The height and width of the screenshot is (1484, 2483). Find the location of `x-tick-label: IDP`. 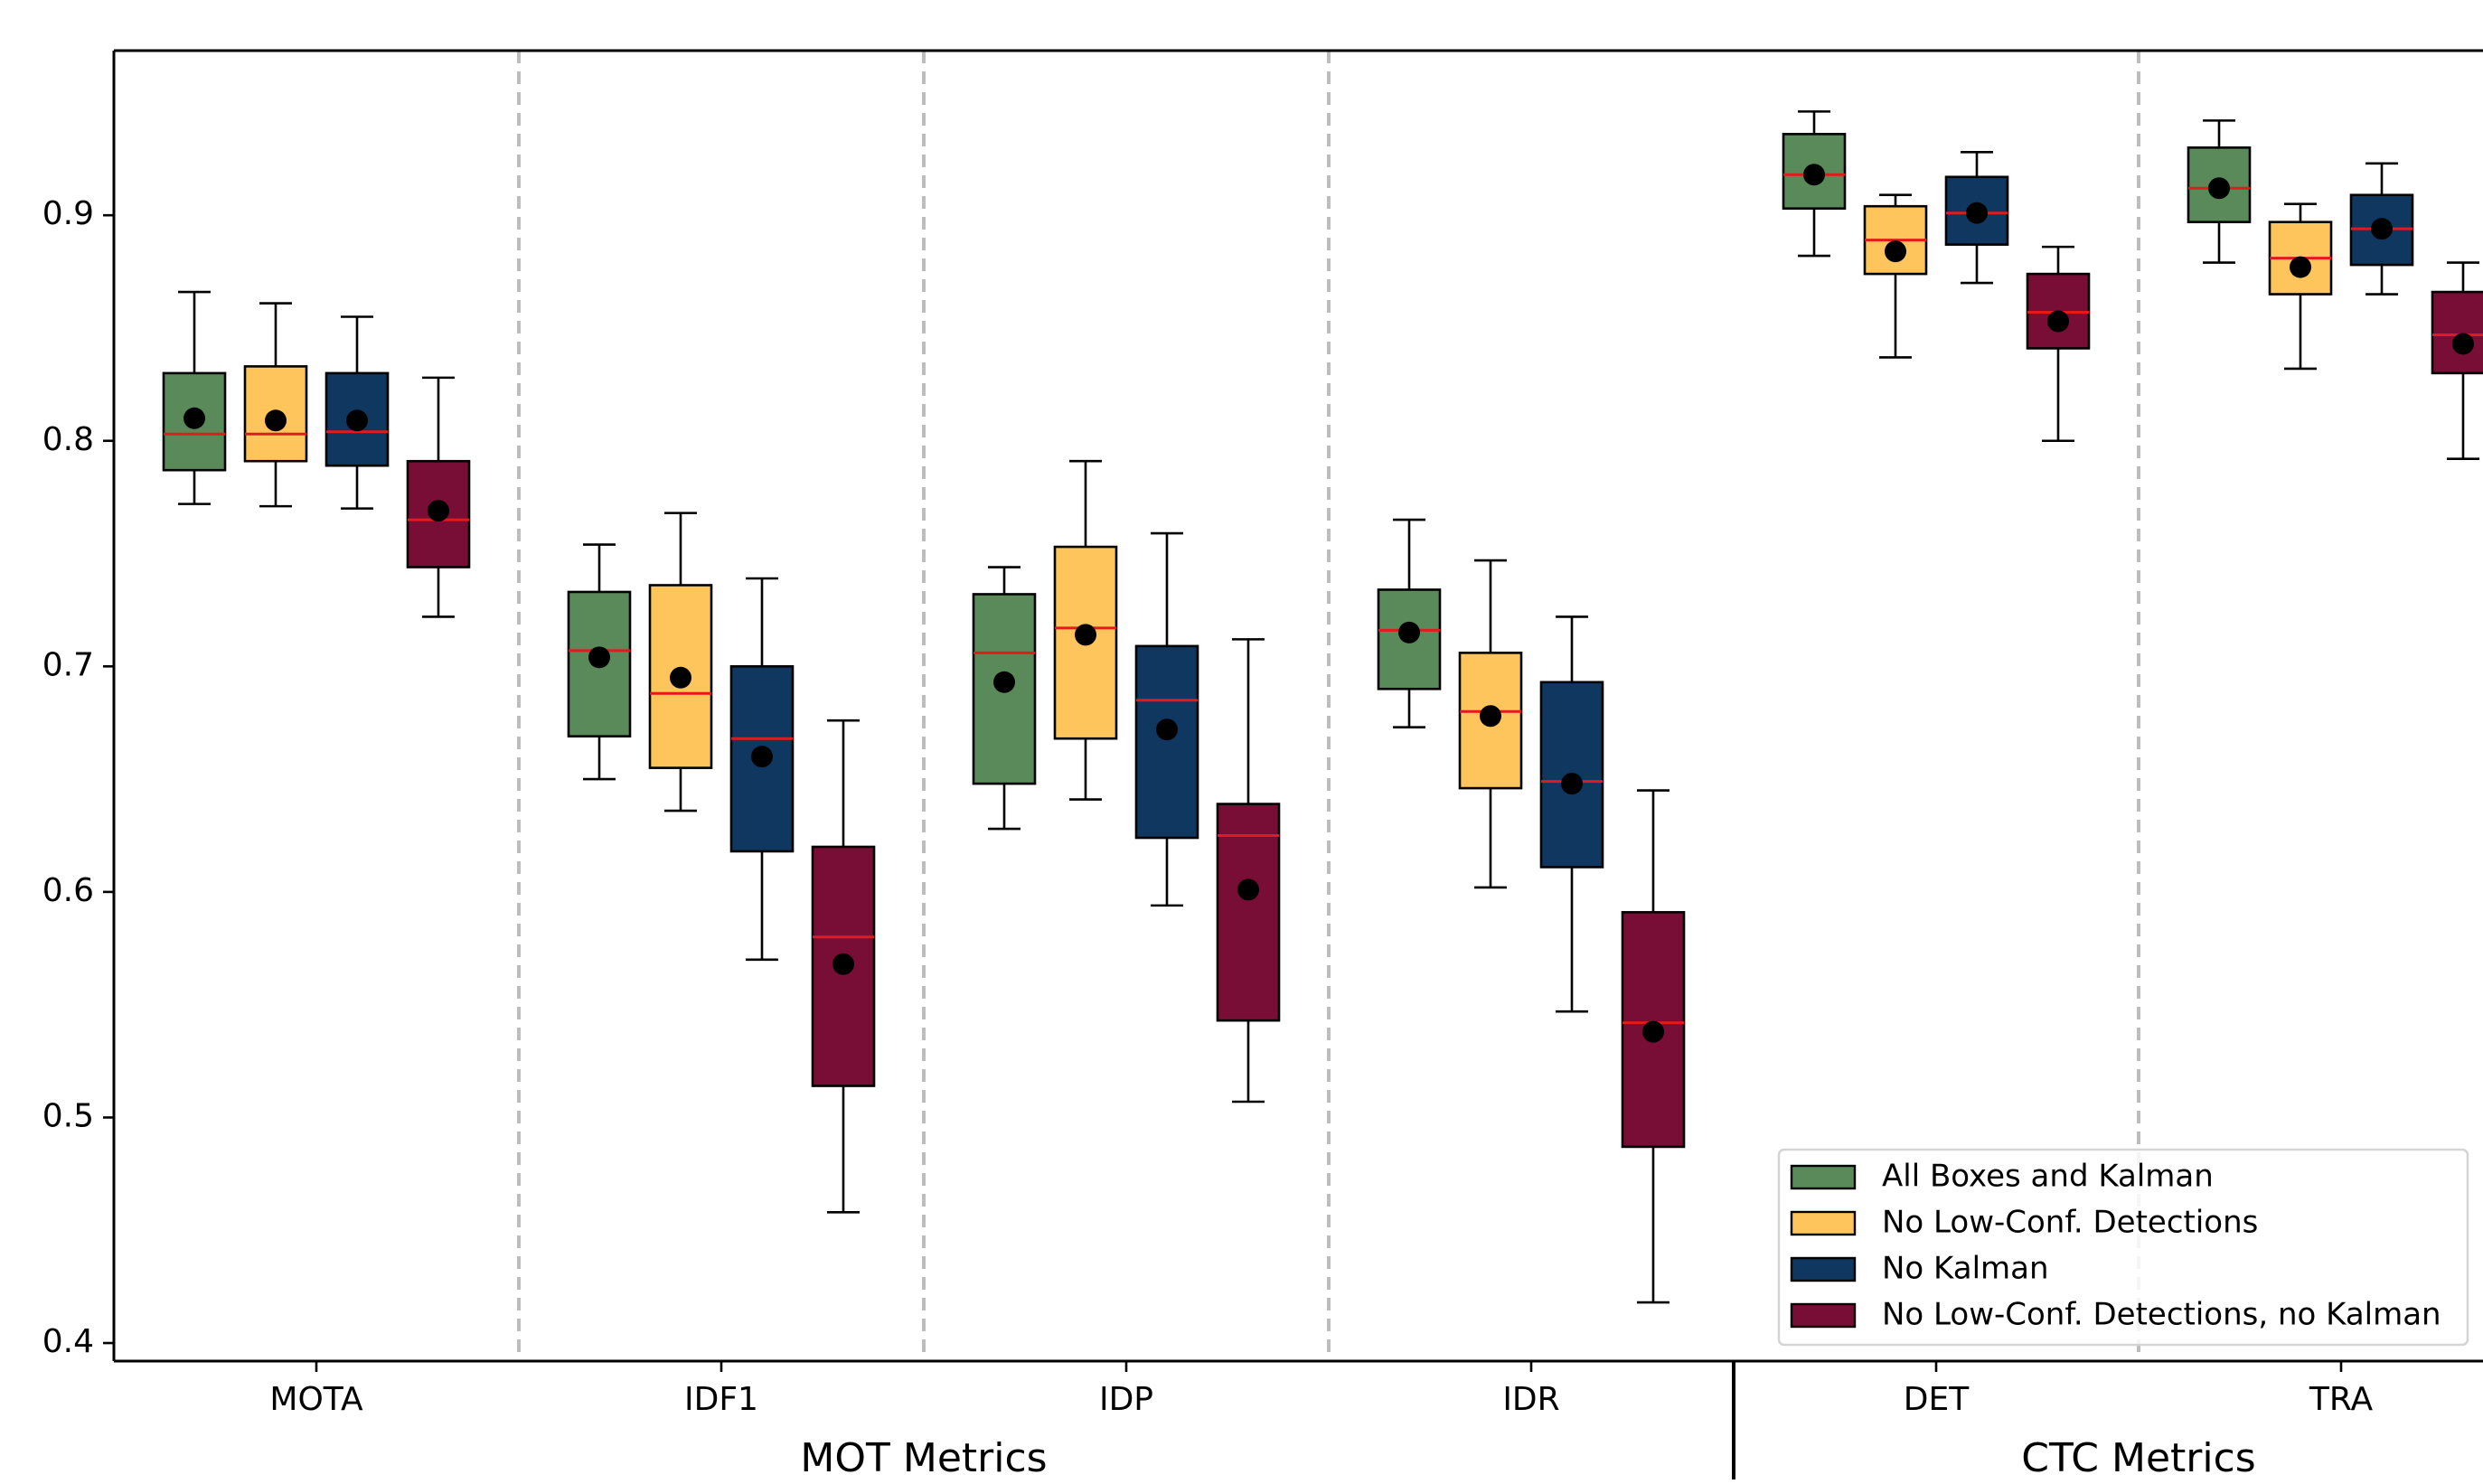

x-tick-label: IDP is located at coordinates (1126, 1400).